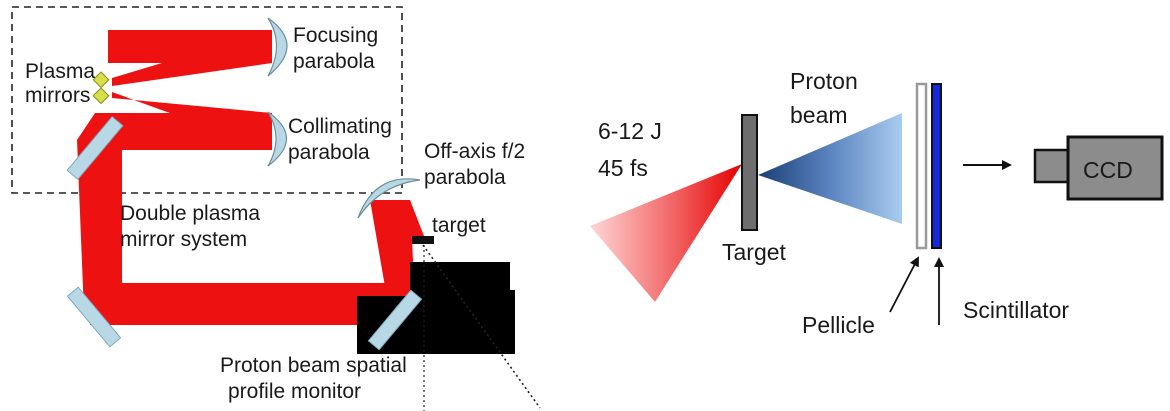 This screenshot has width=1170, height=411. Describe the element at coordinates (936, 166) in the screenshot. I see `scintillator` at that location.